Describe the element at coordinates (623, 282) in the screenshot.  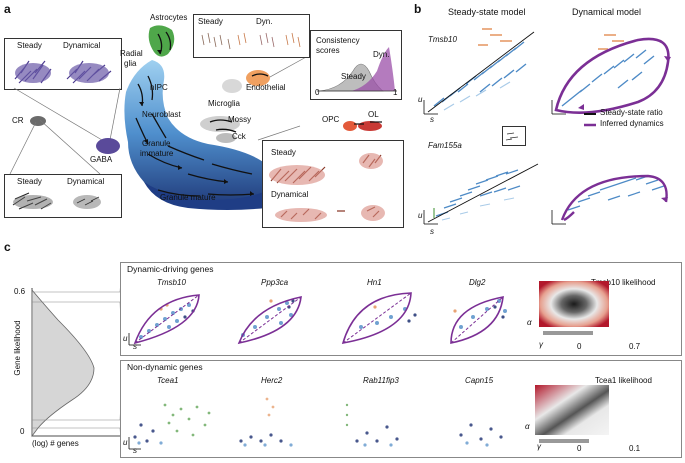
I see `tmsb10-likelihood-title: Tmsb10 likelihood` at that location.